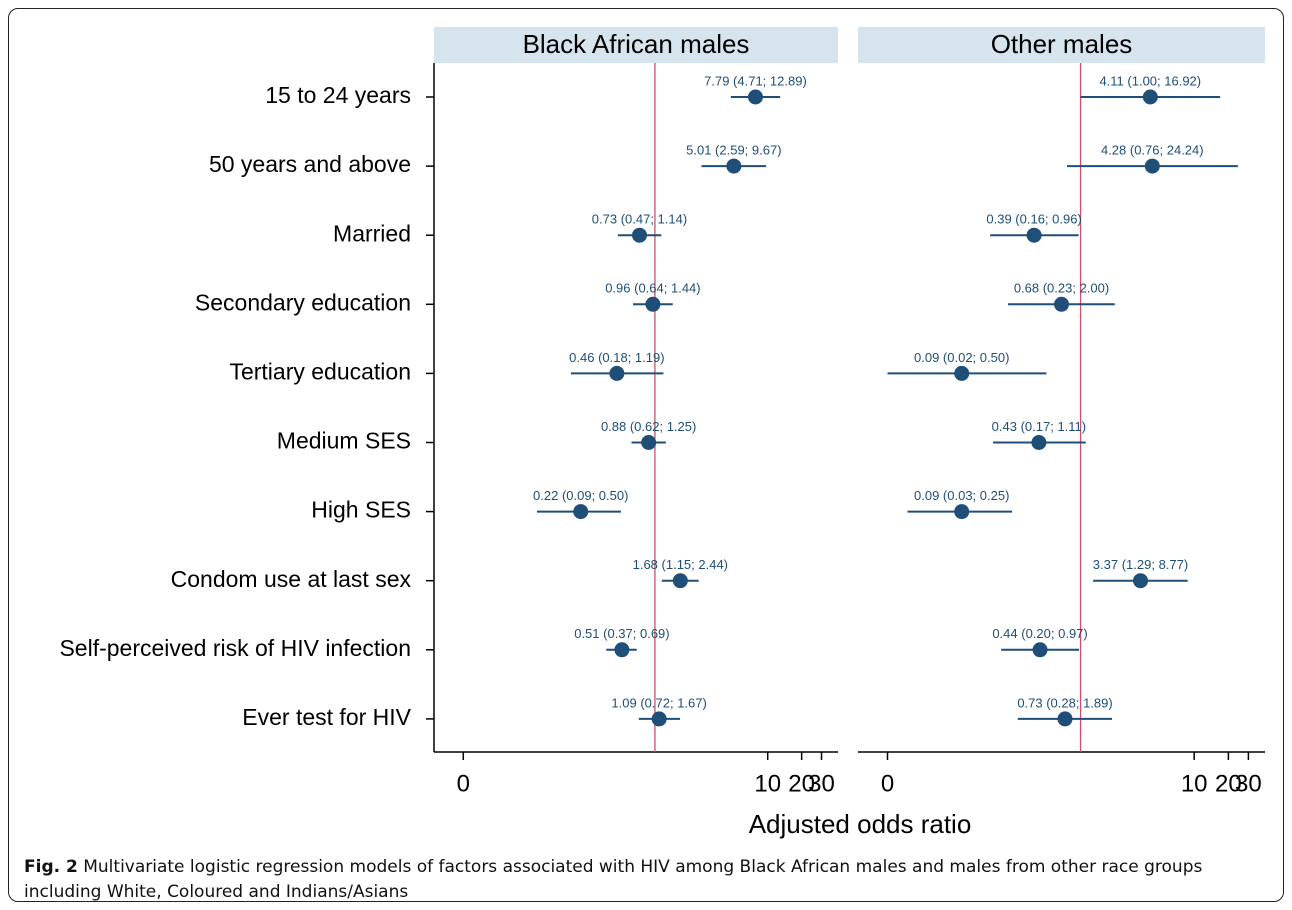 The width and height of the screenshot is (1292, 910). What do you see at coordinates (648, 426) in the screenshot?
I see `value-label: 0.88 (0.62; 1.25)` at bounding box center [648, 426].